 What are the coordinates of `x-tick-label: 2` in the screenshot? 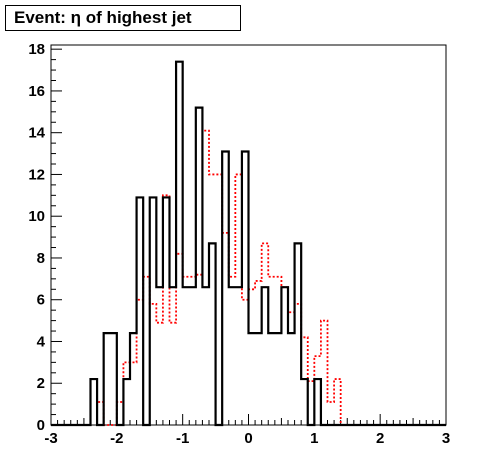 It's located at (380, 438).